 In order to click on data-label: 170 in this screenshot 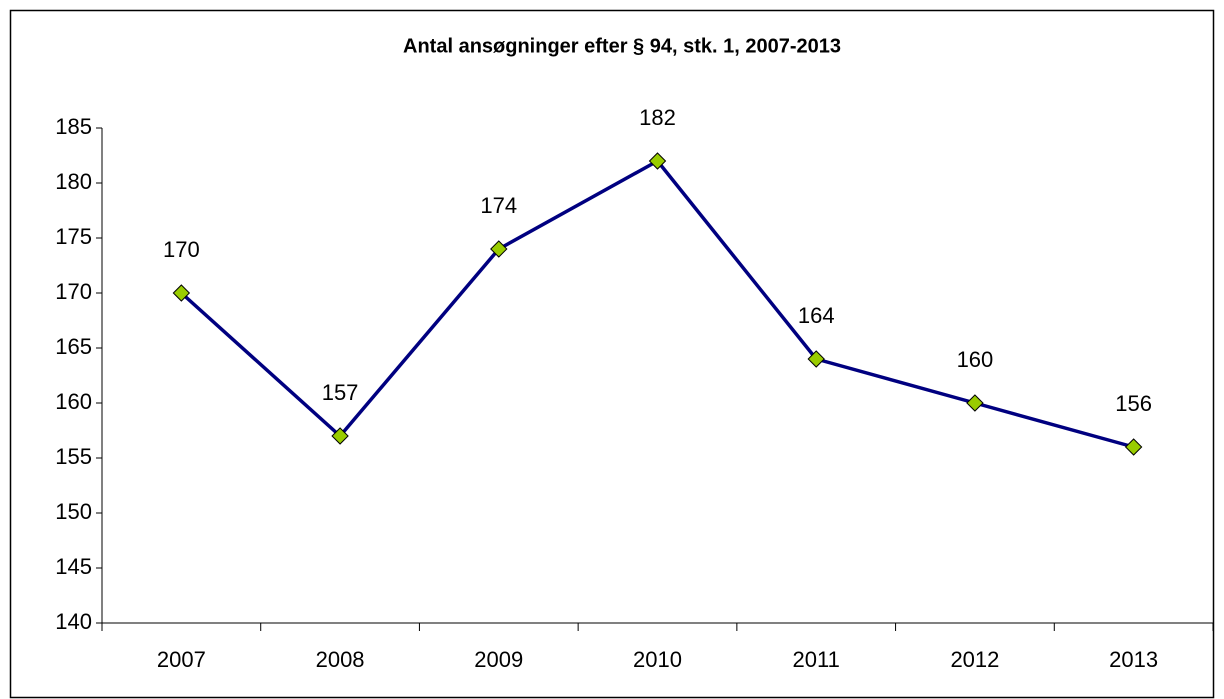, I will do `click(181, 249)`.